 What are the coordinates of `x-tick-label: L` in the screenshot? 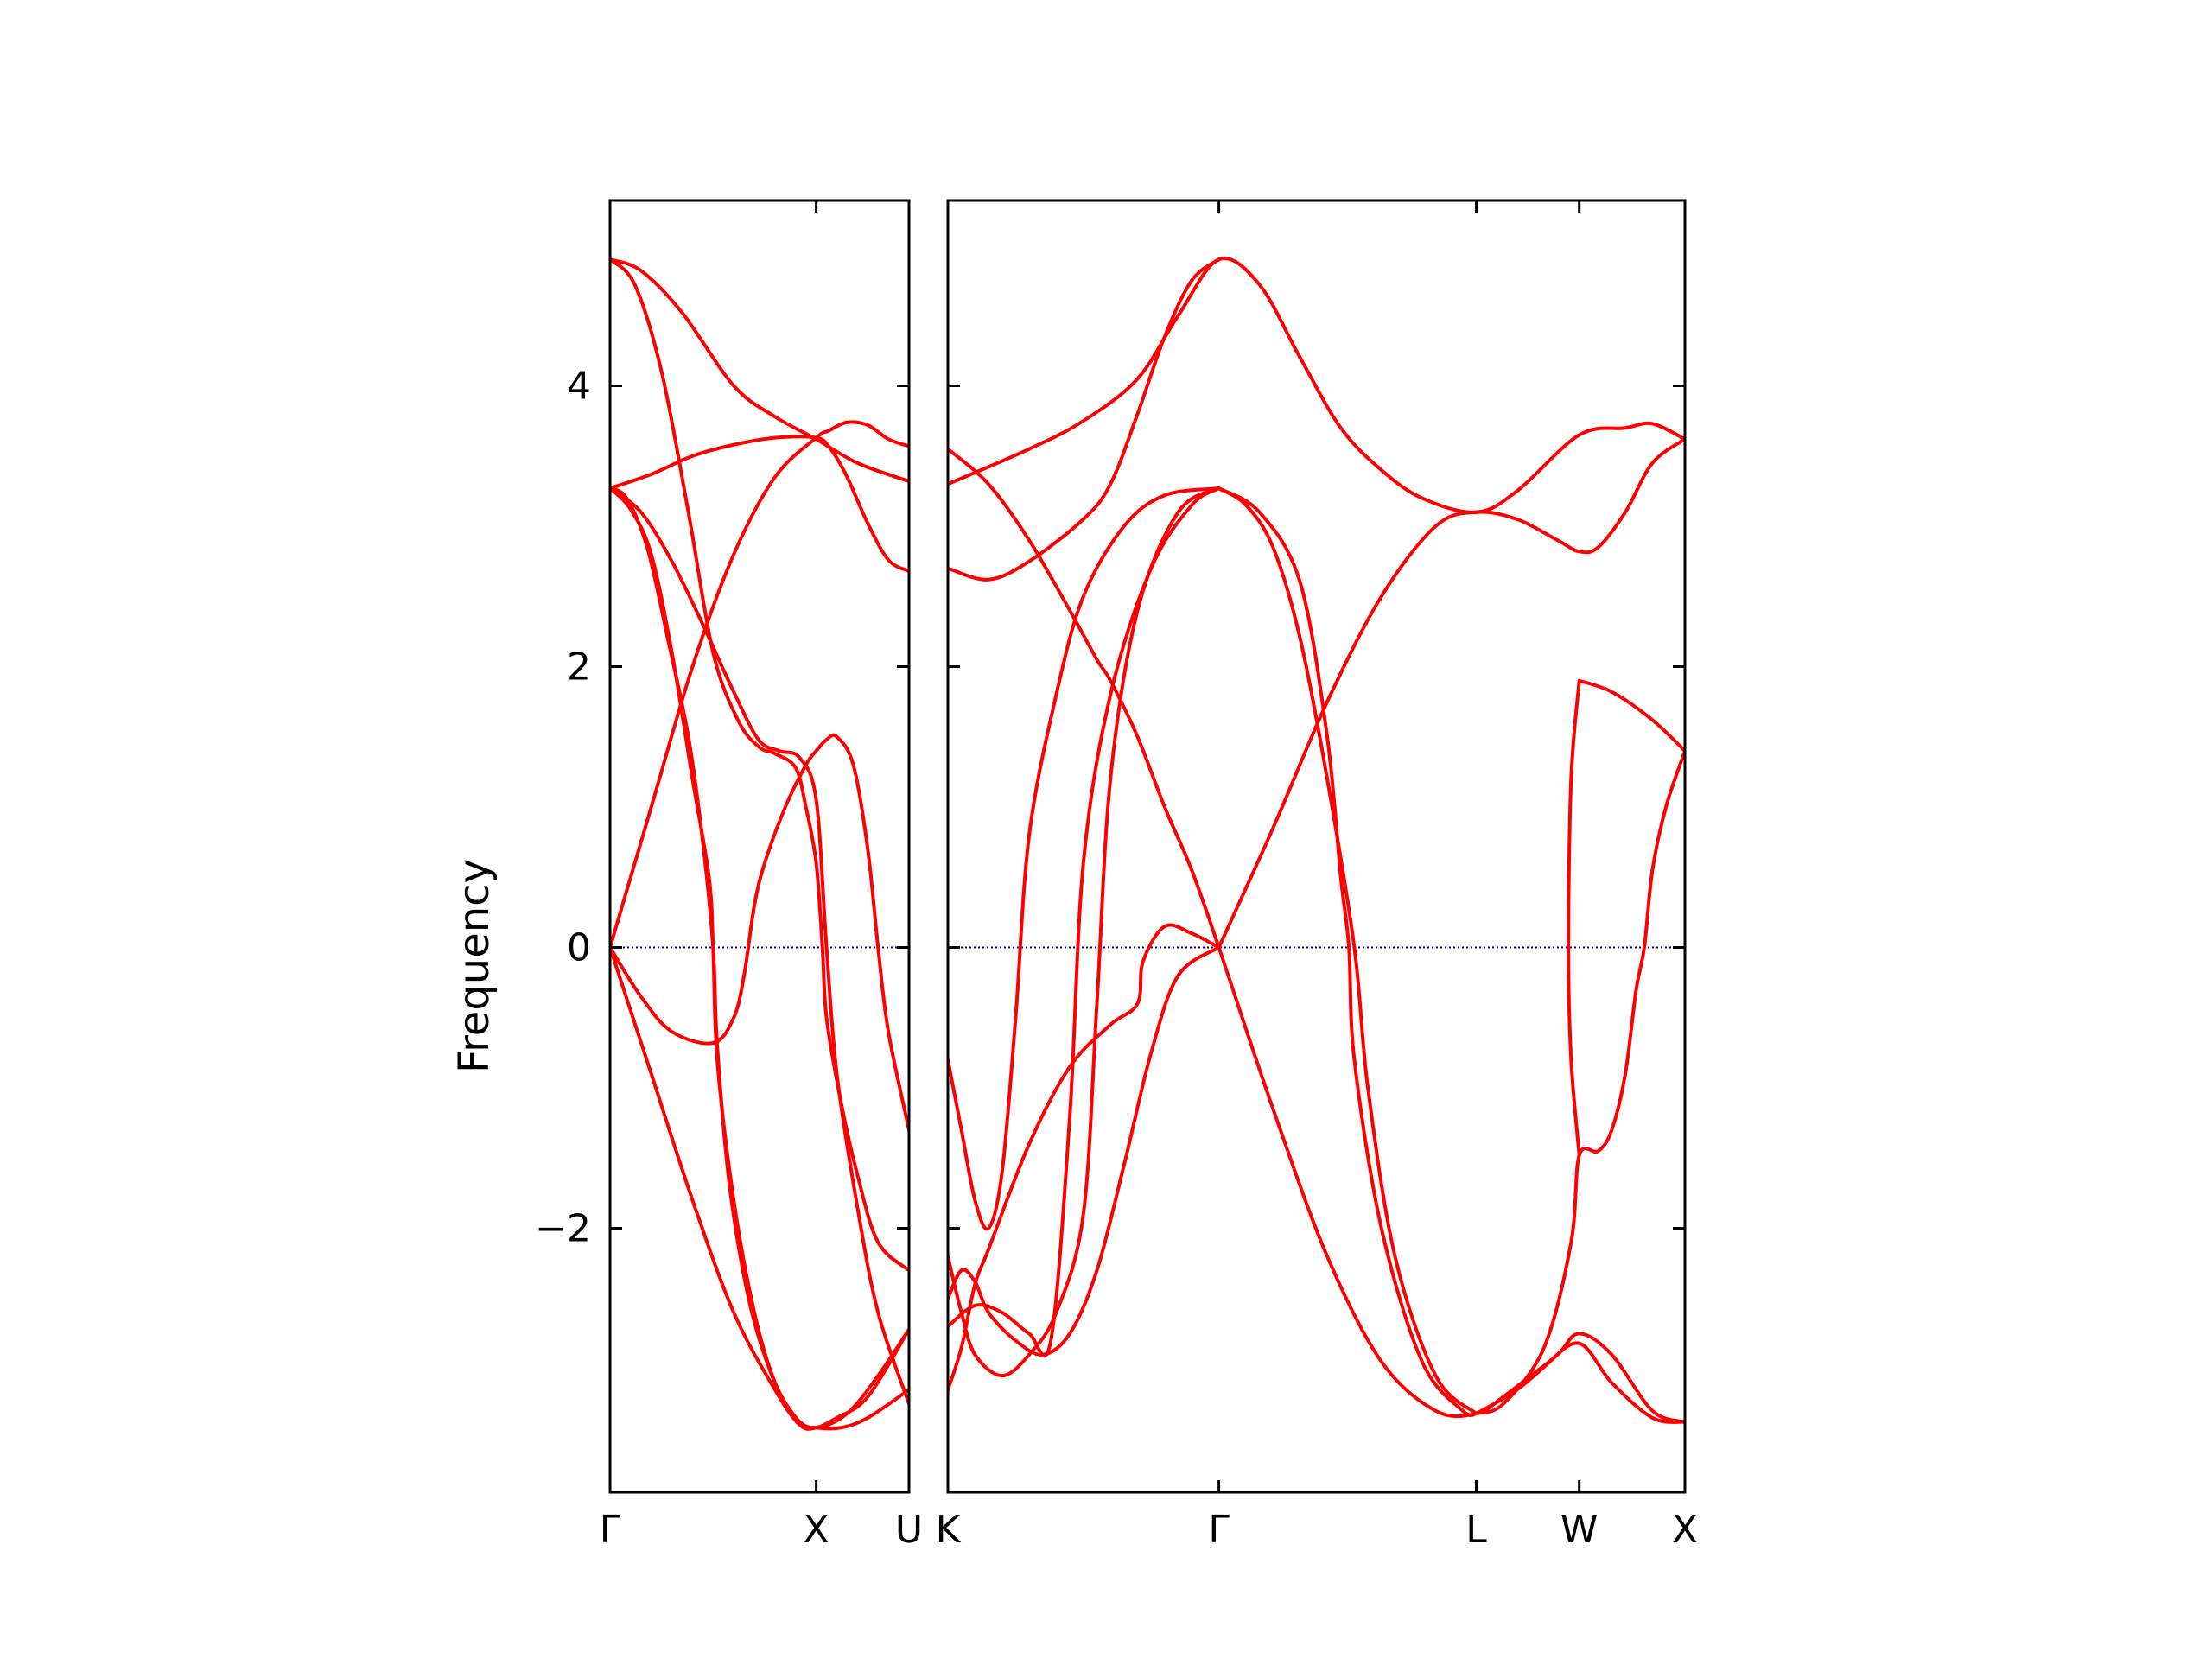 It's located at (1476, 1530).